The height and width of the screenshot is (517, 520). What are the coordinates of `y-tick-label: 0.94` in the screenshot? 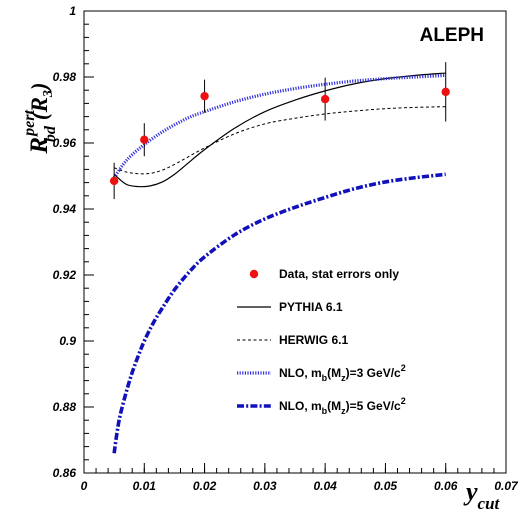 It's located at (65, 209).